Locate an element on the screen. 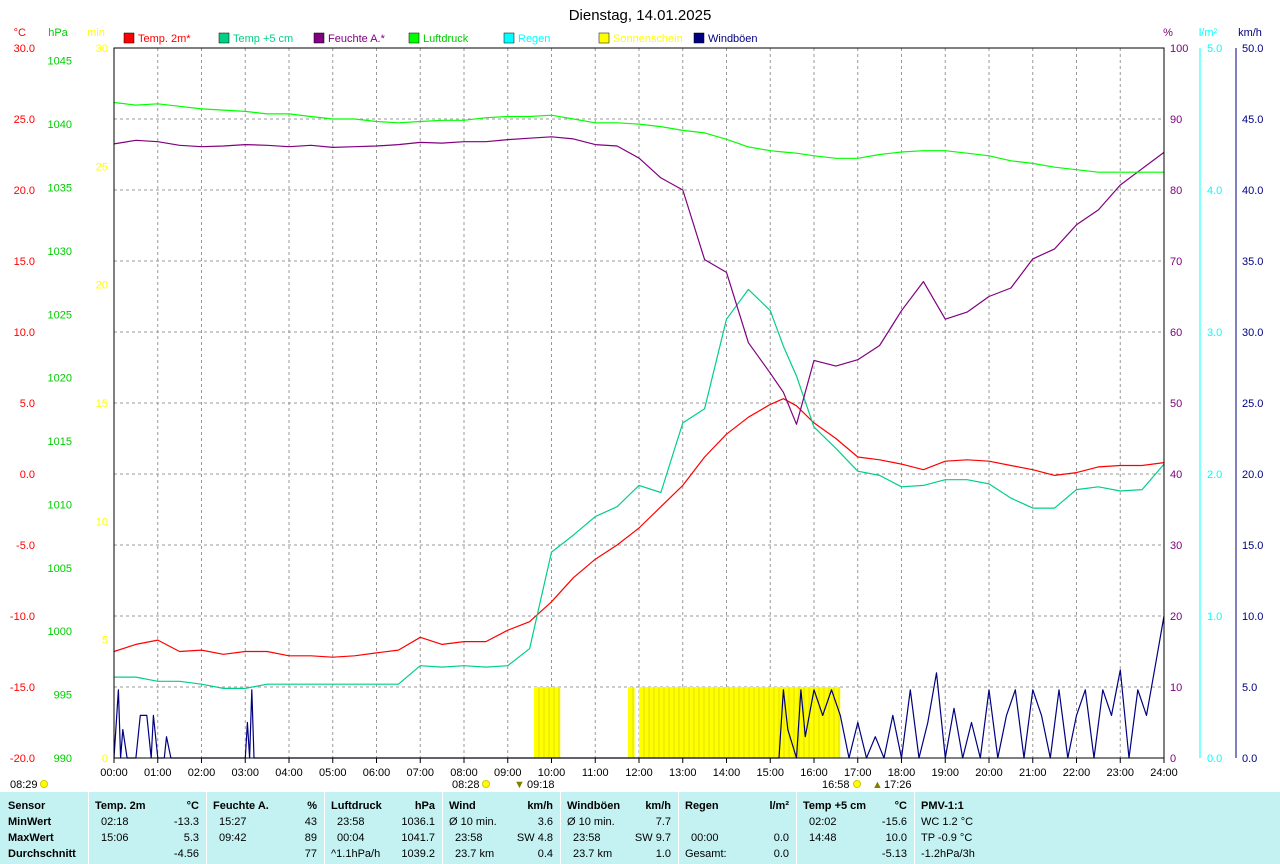 This screenshot has width=1280, height=864. temp5cm-min: -15.6 is located at coordinates (894, 822).